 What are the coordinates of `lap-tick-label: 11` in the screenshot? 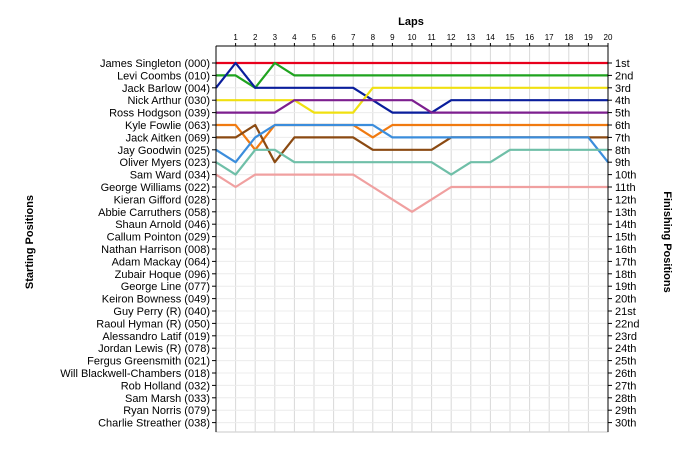 It's located at (431, 37).